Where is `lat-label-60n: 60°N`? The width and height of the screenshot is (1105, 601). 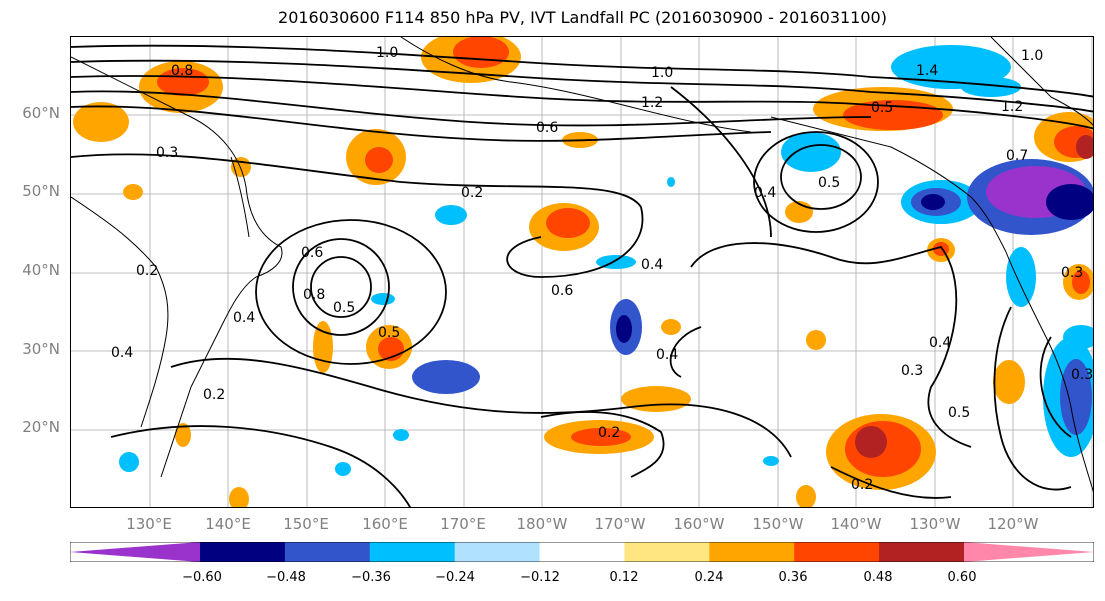
lat-label-60n: 60°N is located at coordinates (41, 113).